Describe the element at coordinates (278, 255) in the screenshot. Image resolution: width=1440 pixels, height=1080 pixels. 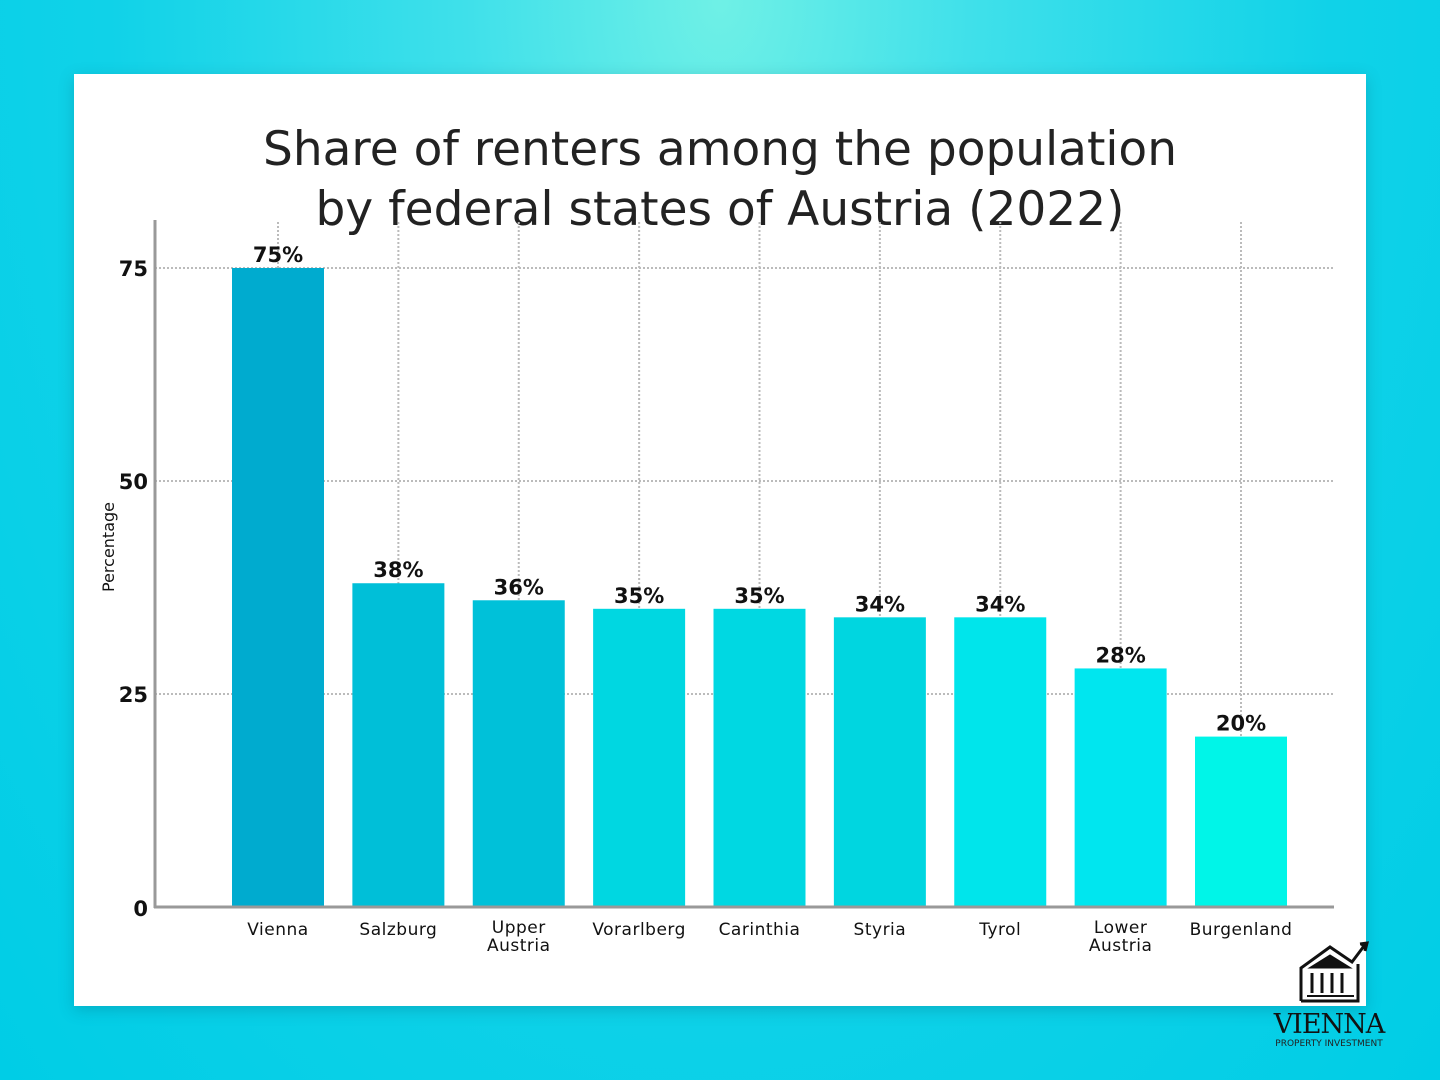
I see `bar-value-label: 75%` at that location.